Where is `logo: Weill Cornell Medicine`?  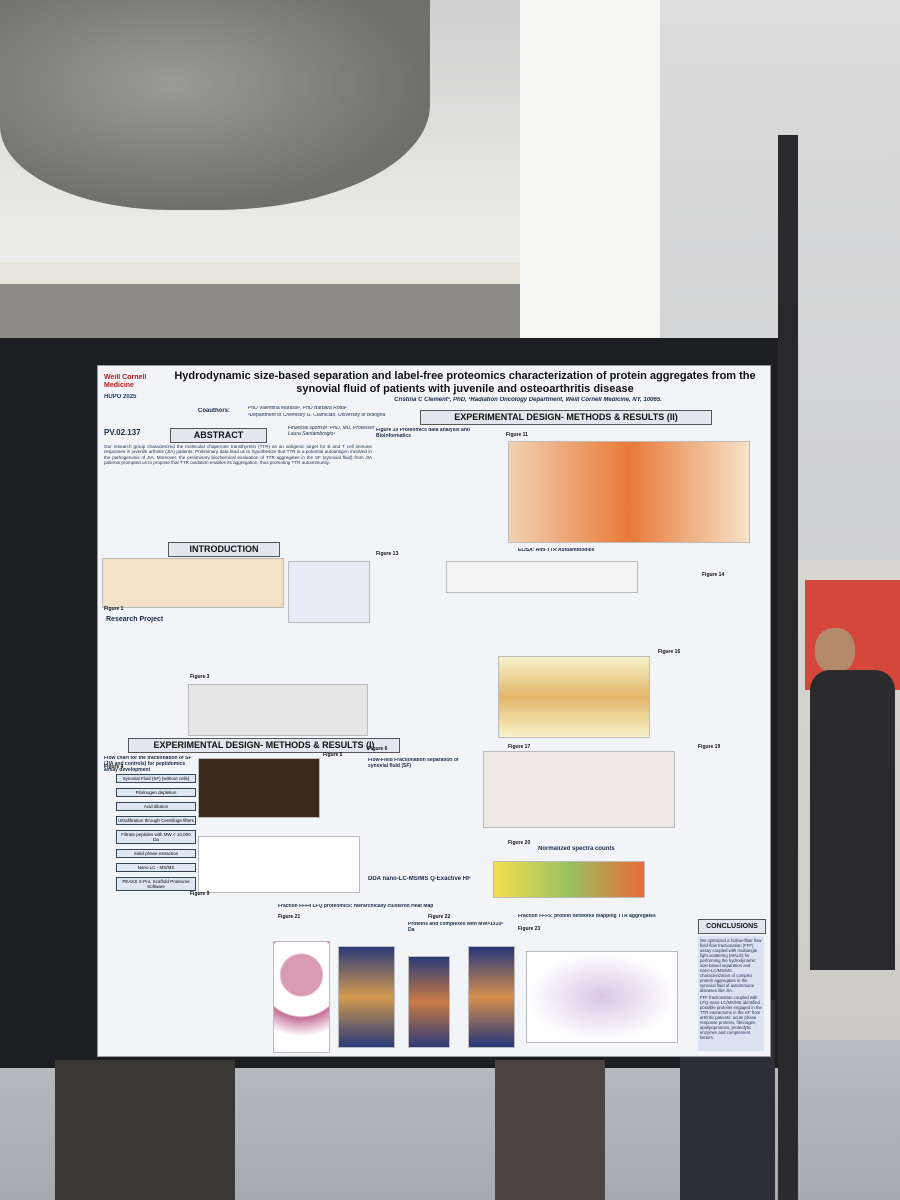 logo: Weill Cornell Medicine is located at coordinates (125, 382).